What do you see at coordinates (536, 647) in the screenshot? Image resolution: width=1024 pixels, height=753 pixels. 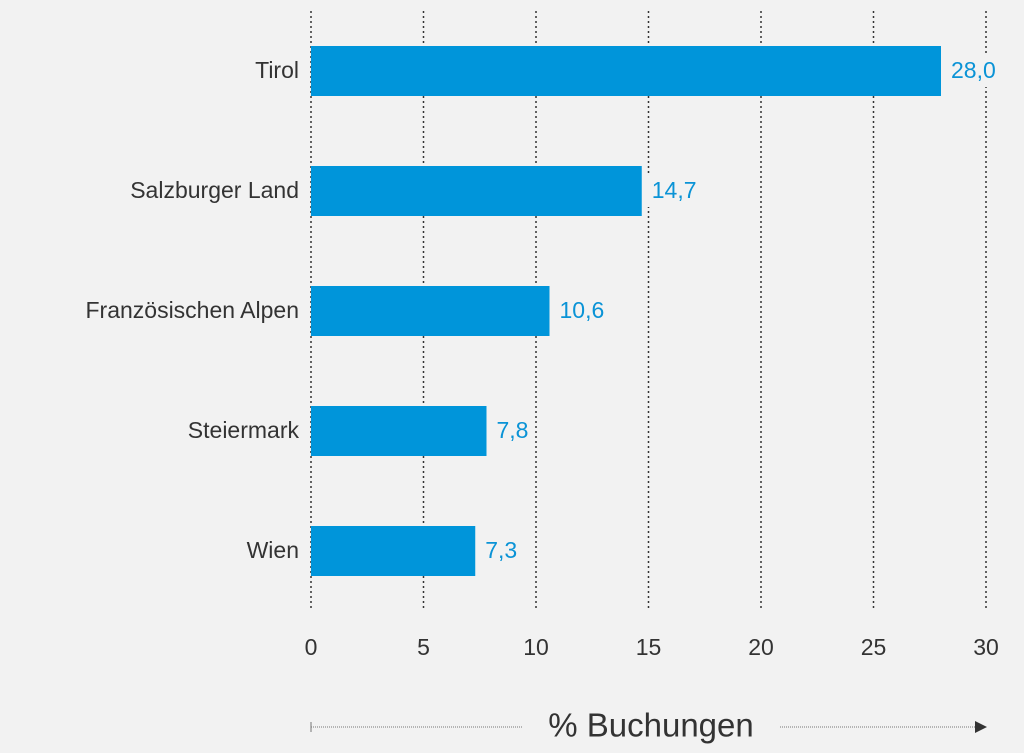 I see `x-tick-label: 10` at bounding box center [536, 647].